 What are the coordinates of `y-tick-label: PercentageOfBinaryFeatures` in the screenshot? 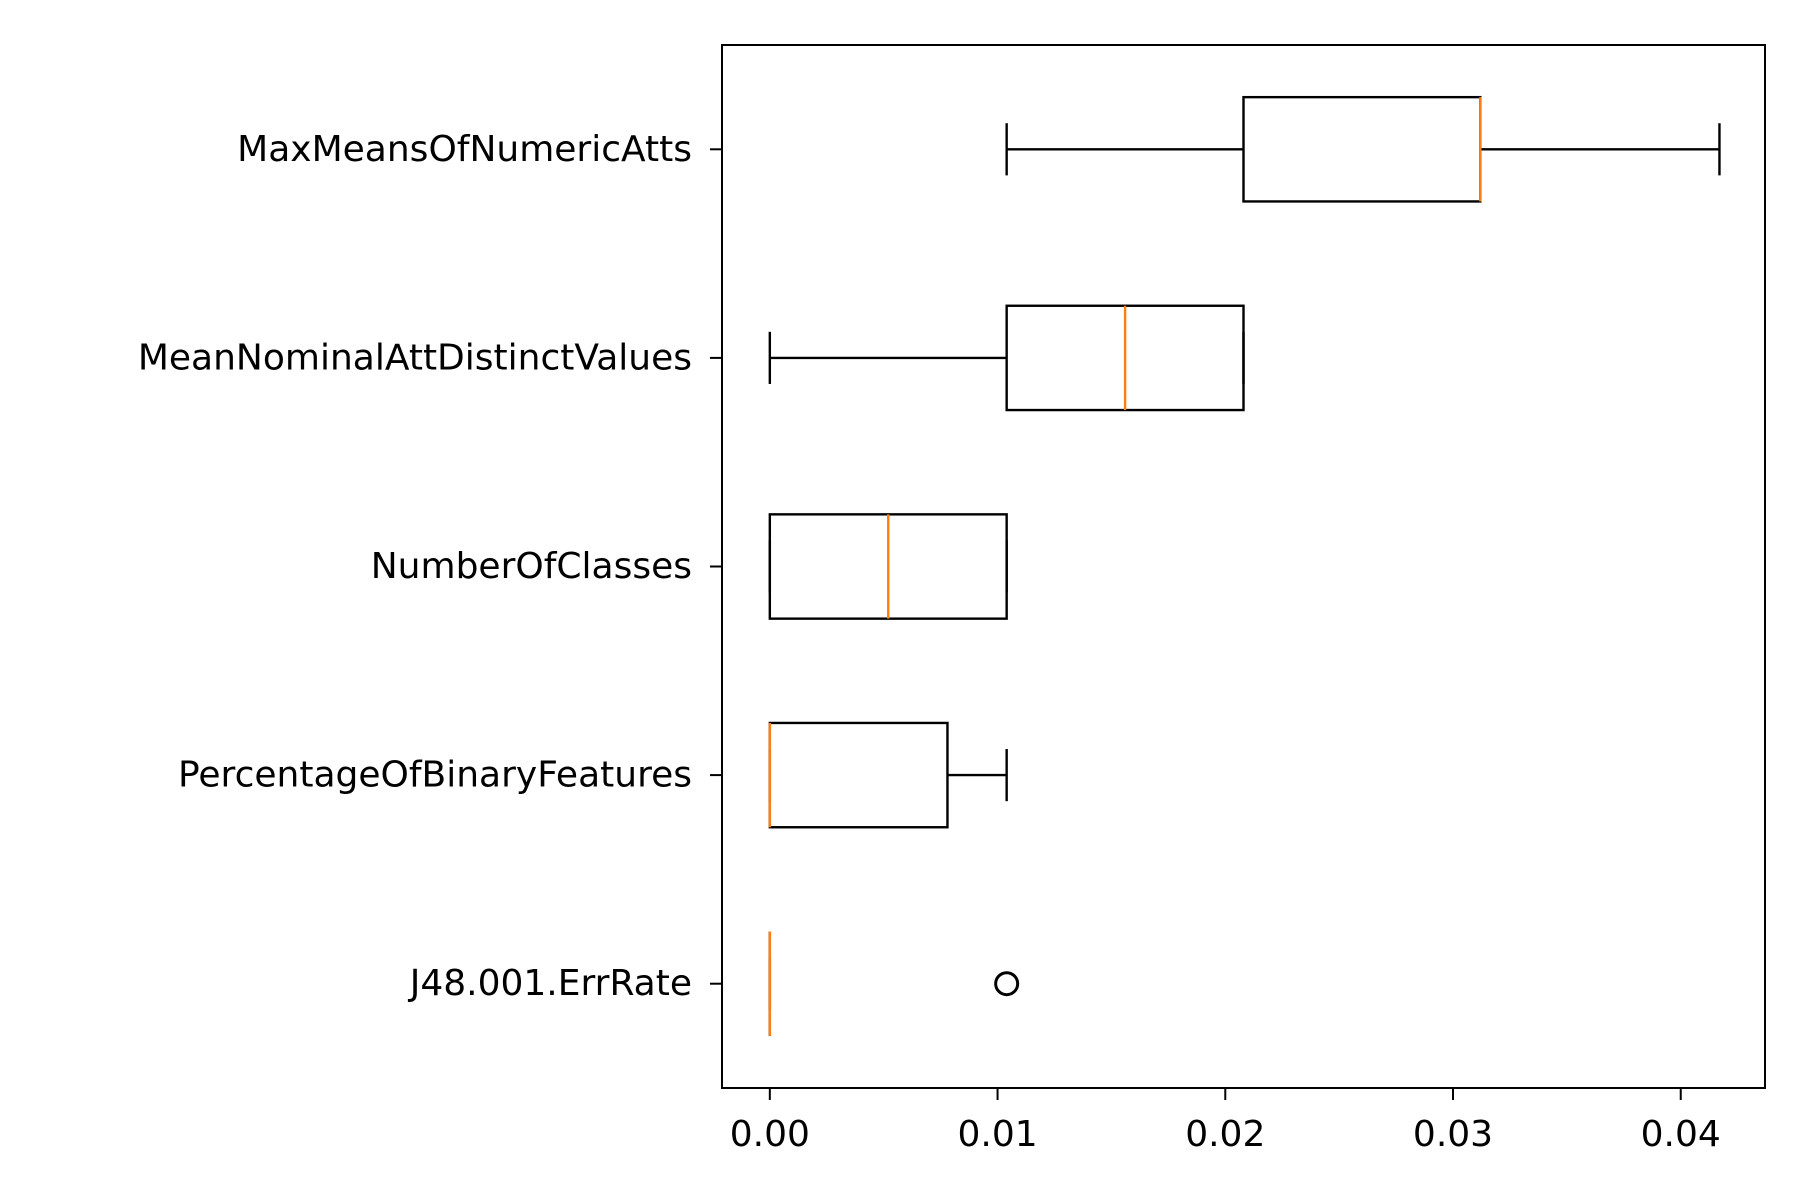 It's located at (435, 775).